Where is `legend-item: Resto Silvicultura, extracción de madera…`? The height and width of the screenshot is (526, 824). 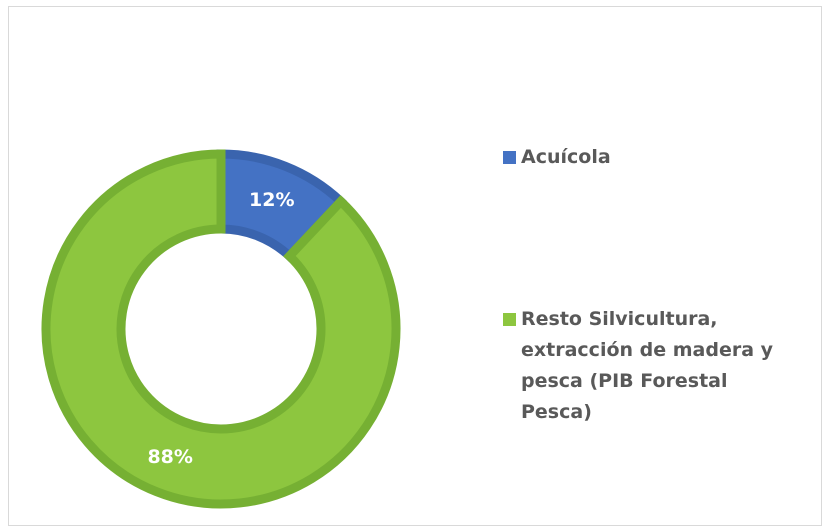 legend-item: Resto Silvicultura, extracción de madera… is located at coordinates (647, 366).